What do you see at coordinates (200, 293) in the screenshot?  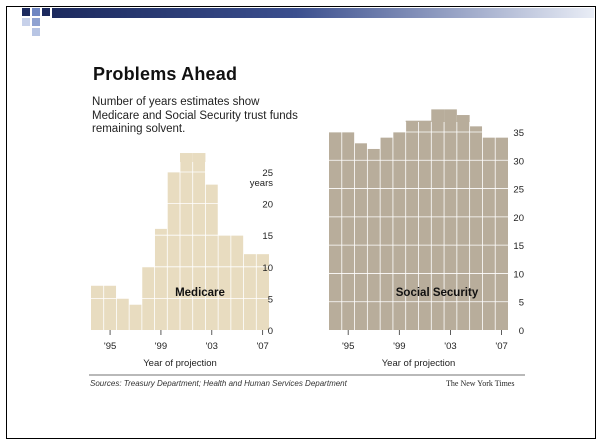 I see `series-label: Medicare` at bounding box center [200, 293].